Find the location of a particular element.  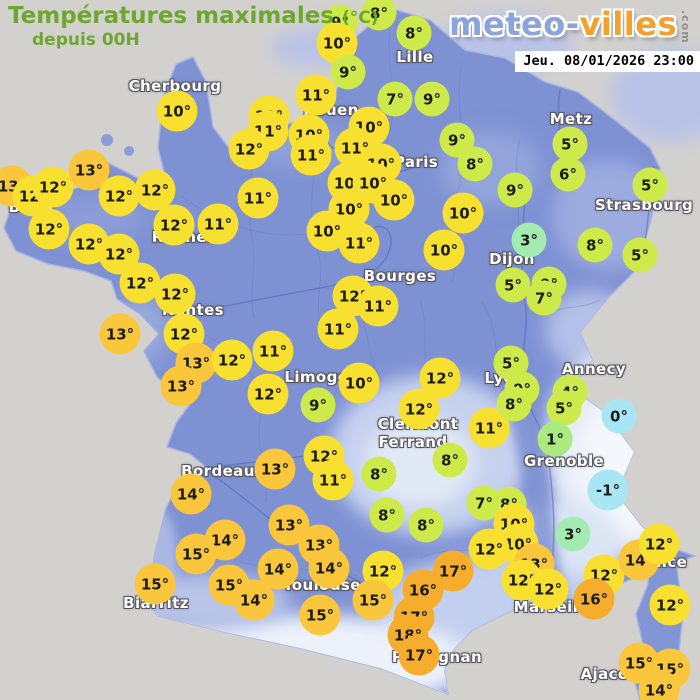

title-text: Températures maximales is located at coordinates (171, 16).